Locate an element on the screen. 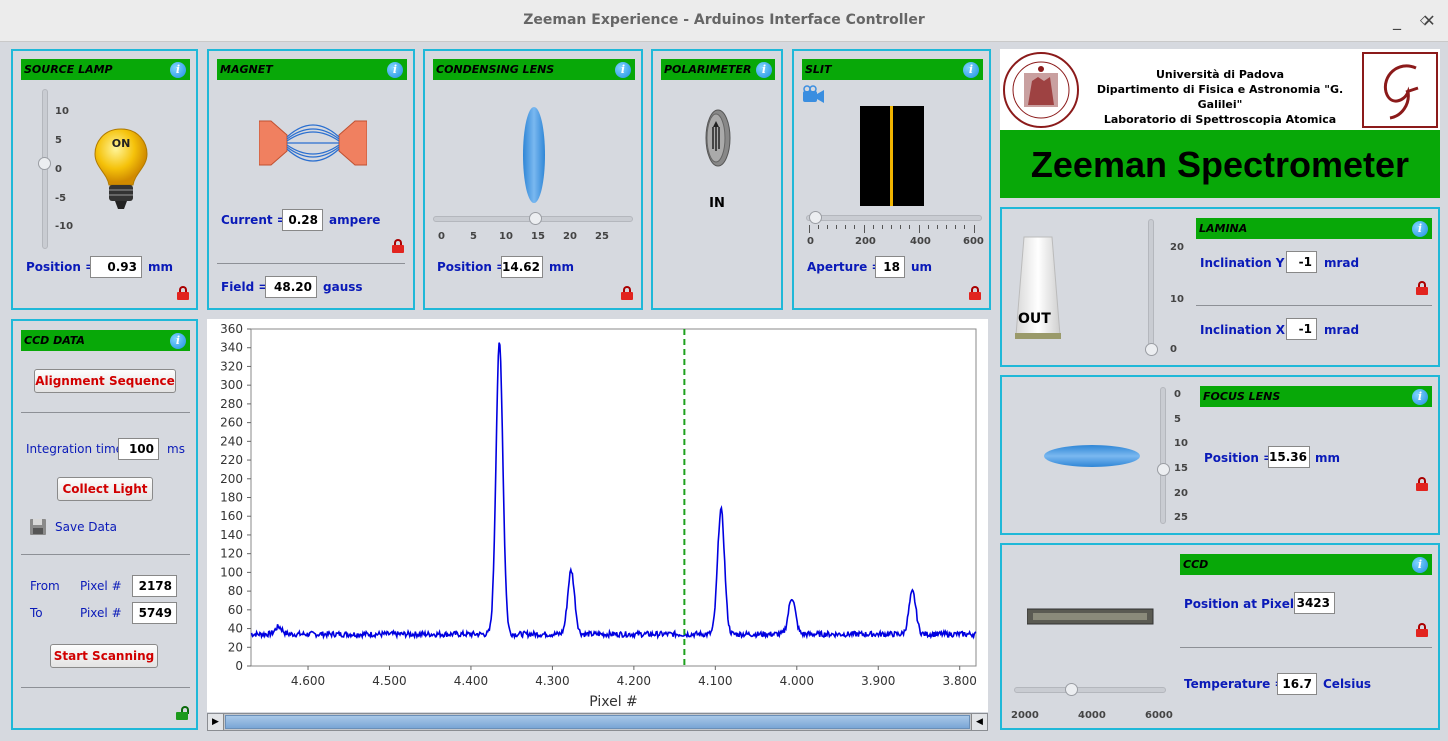  ccd-pixel-field: 3423 is located at coordinates (1314, 603).